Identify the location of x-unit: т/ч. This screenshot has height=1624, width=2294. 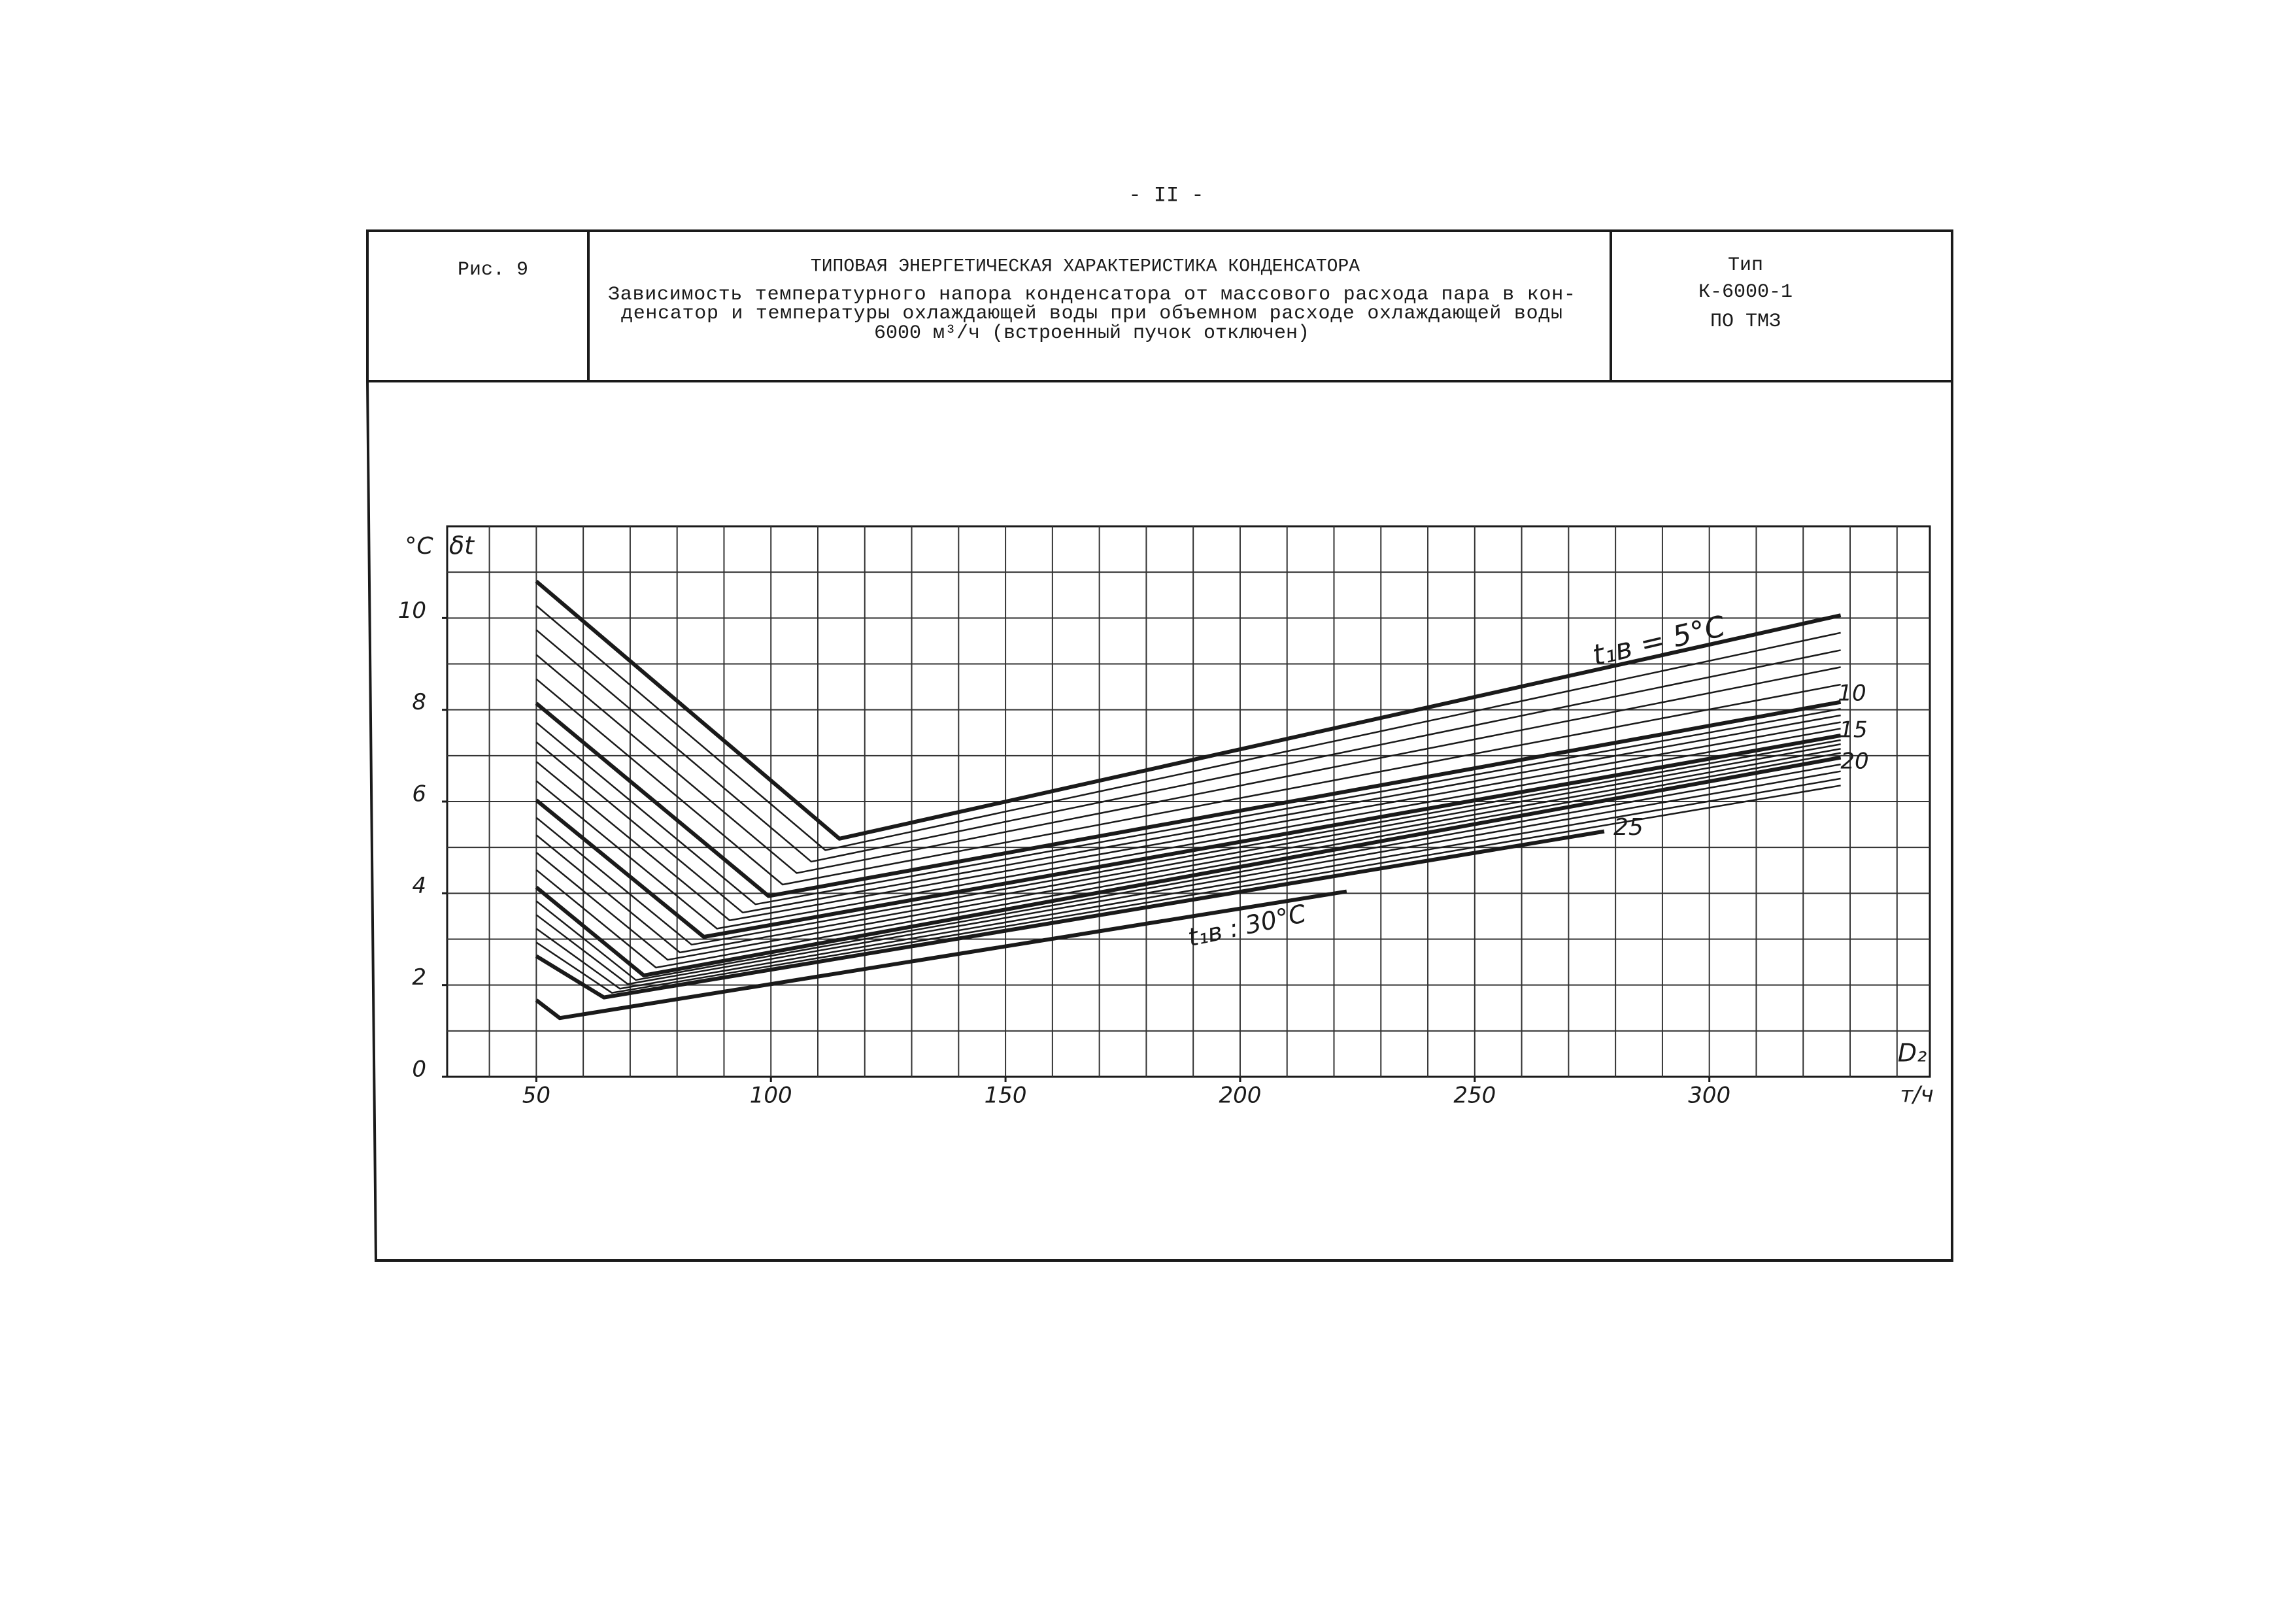
(1916, 1095).